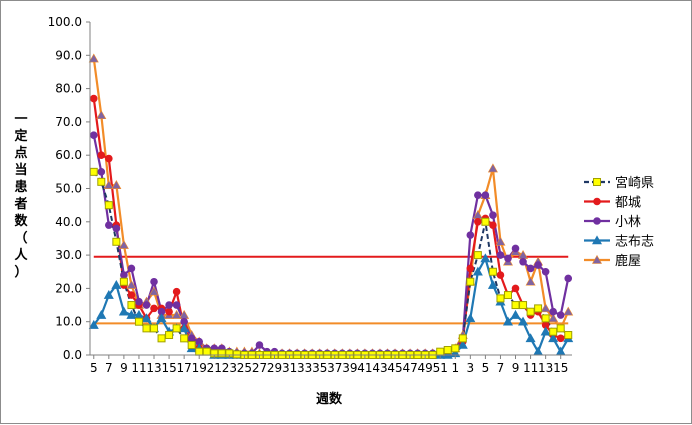 The image size is (692, 425). I want to click on legend-label: 鹿屋, so click(628, 261).